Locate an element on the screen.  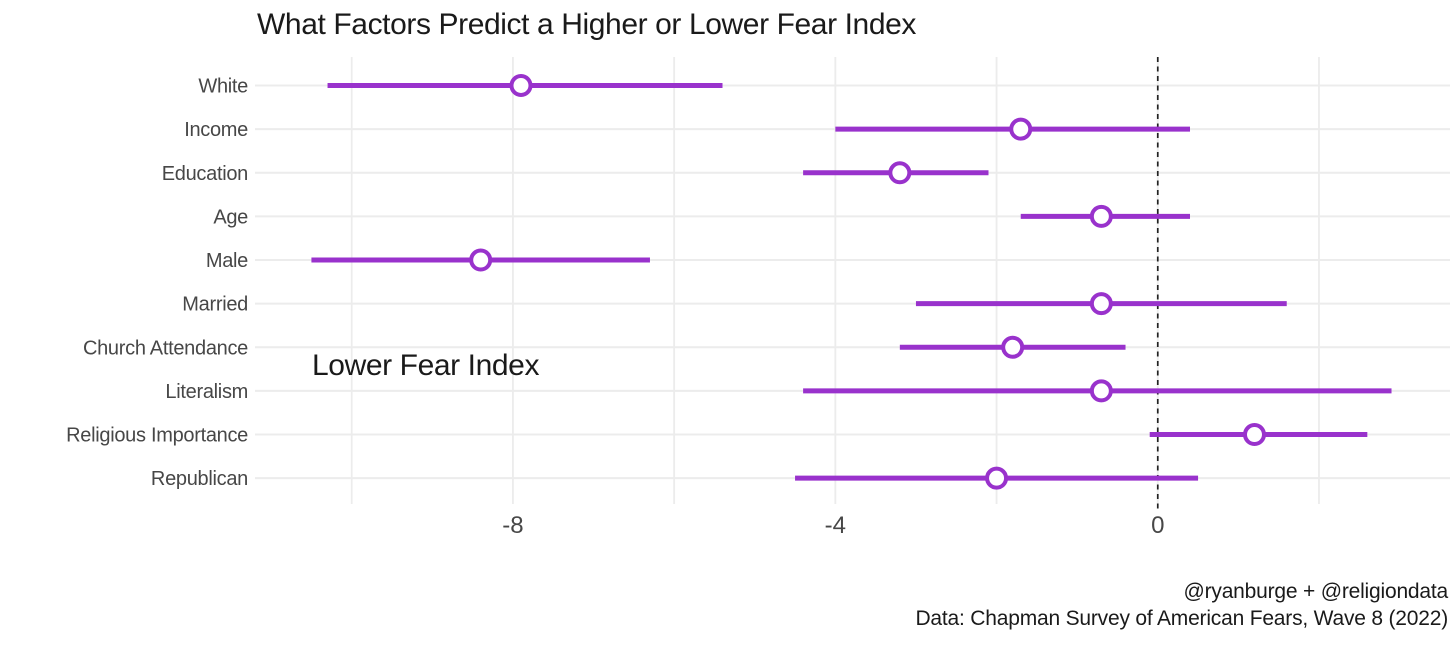
category-label-white: White is located at coordinates (223, 87).